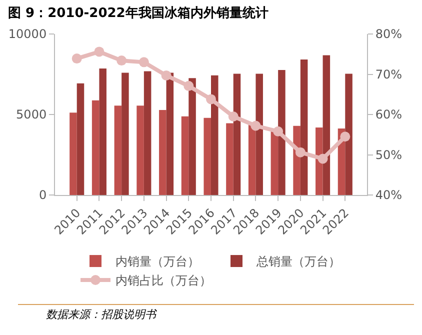 The image size is (422, 335). I want to click on y-tick-label: 0, so click(42, 195).